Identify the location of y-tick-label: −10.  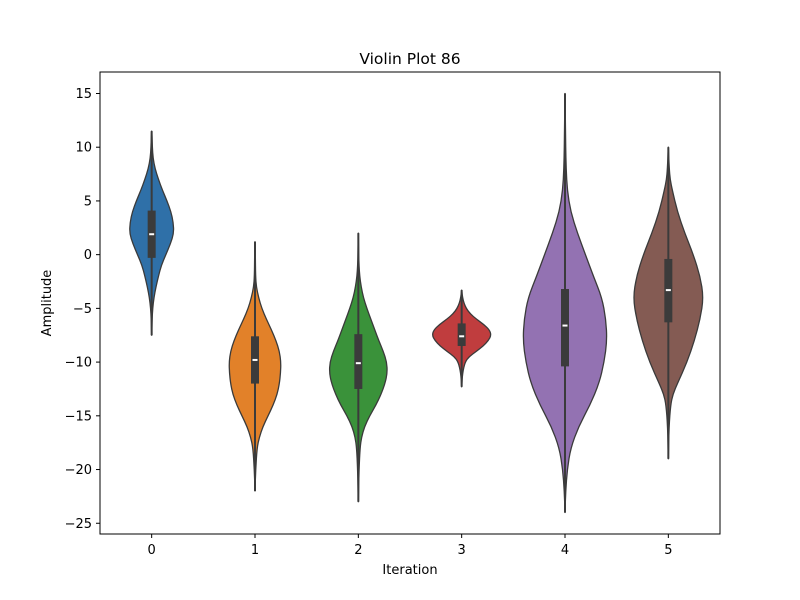
(78, 363).